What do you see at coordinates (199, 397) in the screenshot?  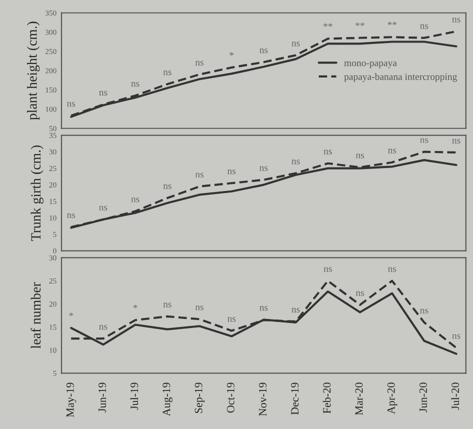 I see `x-tick-label: Sep-19` at bounding box center [199, 397].